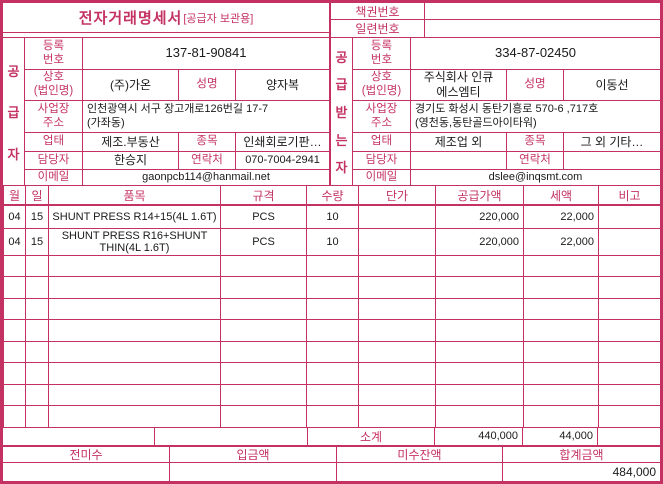  What do you see at coordinates (331, 463) in the screenshot?
I see `footer-band: 전미수 입금액 미수잔액 합계금액 484,000` at bounding box center [331, 463].